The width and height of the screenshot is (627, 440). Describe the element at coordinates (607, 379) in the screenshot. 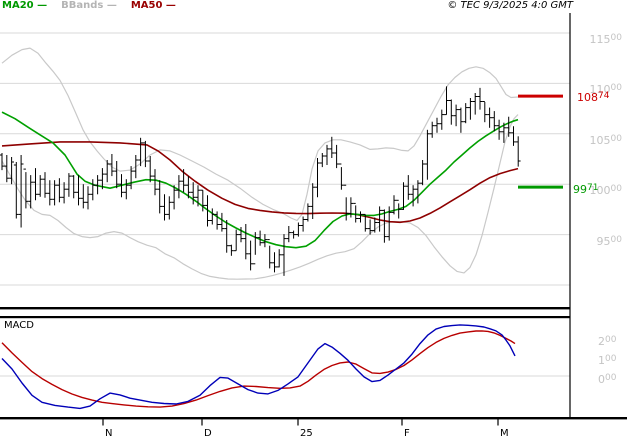

I see `macd-axis-label: 000` at that location.